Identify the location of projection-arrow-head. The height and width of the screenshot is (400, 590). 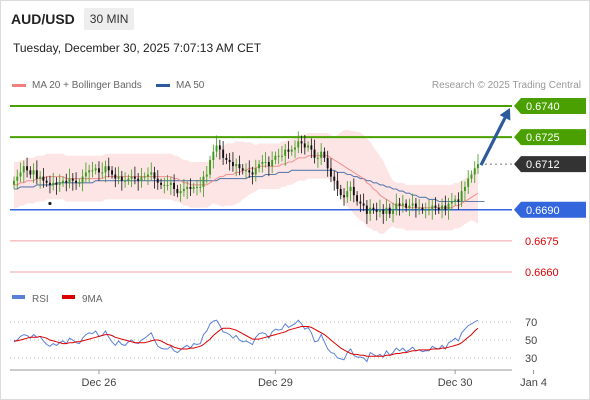
(505, 114).